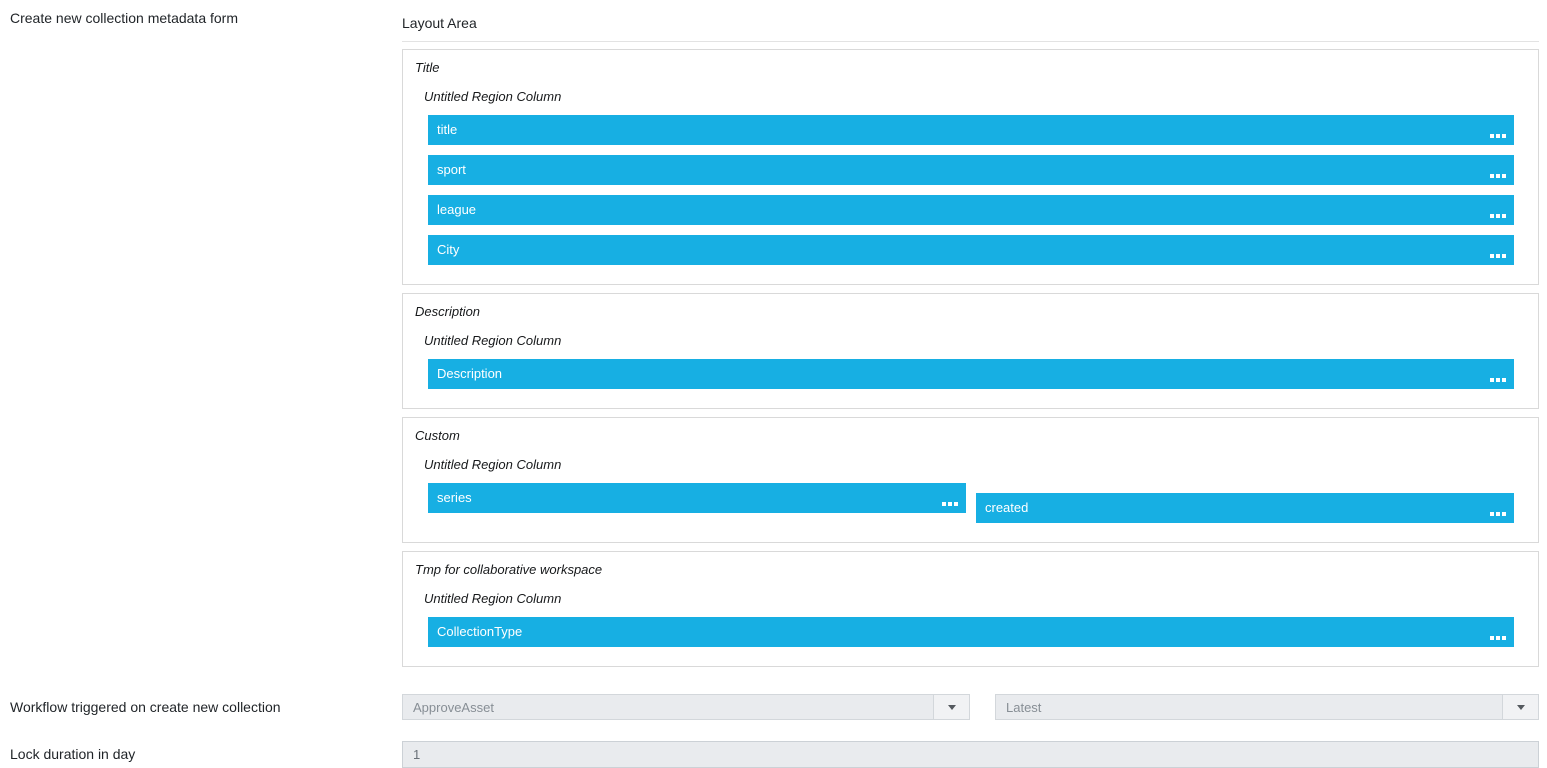 The height and width of the screenshot is (768, 1547). What do you see at coordinates (451, 169) in the screenshot?
I see `field-bar-label: sport` at bounding box center [451, 169].